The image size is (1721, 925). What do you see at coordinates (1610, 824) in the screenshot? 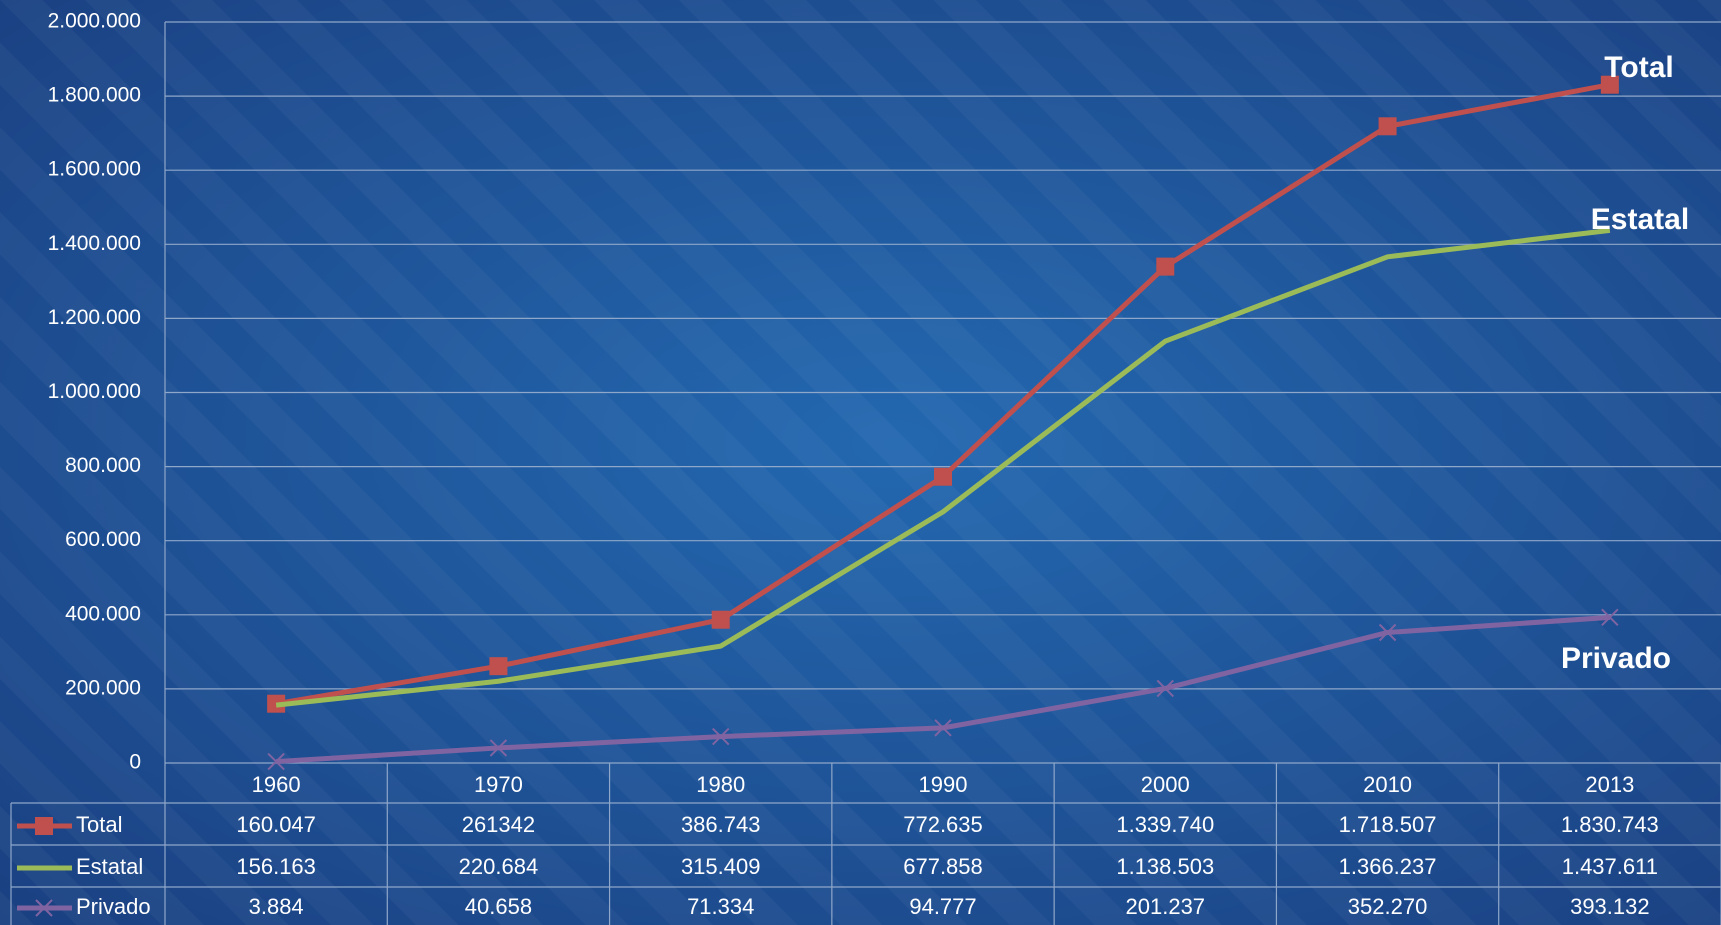
I see `table-cell: 1.830.743` at bounding box center [1610, 824].